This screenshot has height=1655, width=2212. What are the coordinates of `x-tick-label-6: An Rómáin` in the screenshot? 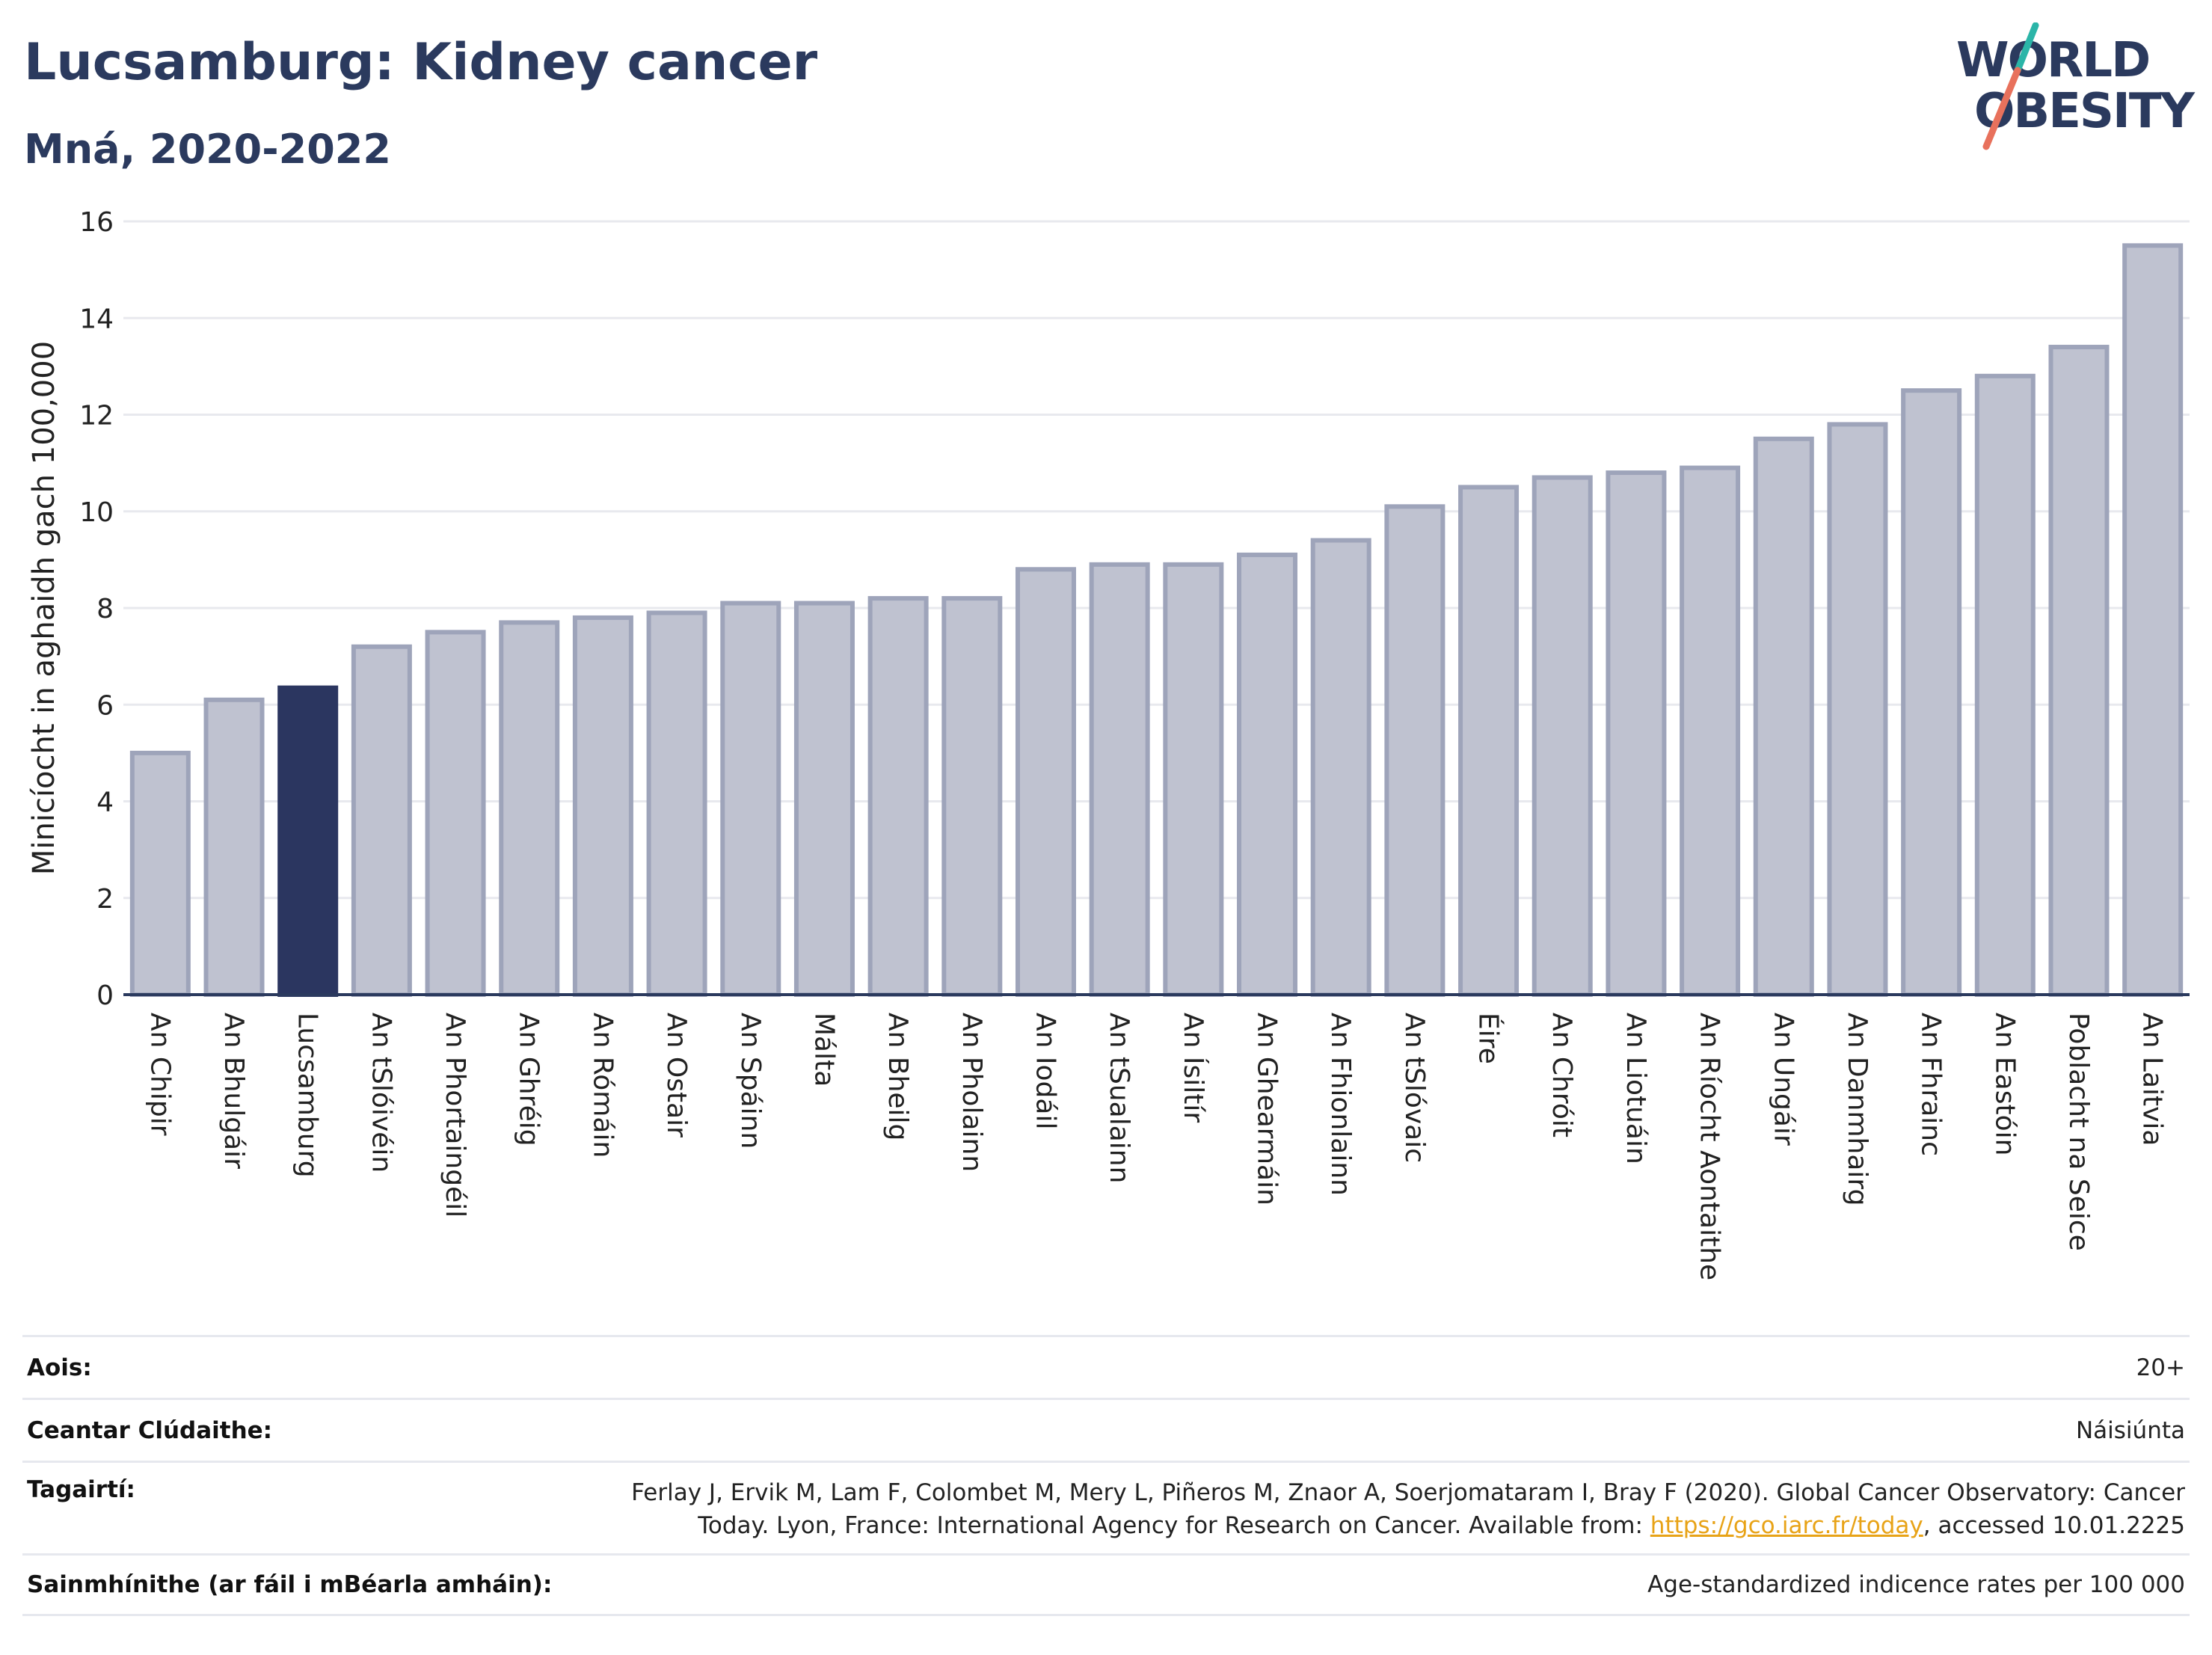 It's located at (602, 1085).